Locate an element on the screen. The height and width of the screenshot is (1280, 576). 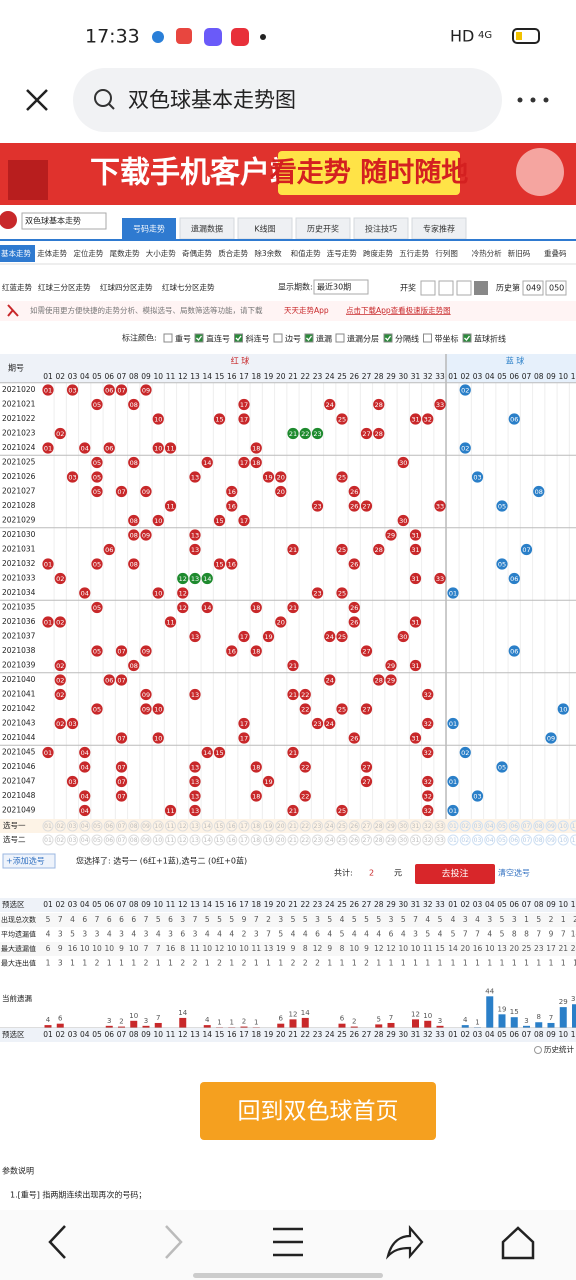
zone-tab: 红球四分区走势 is located at coordinates (126, 287).